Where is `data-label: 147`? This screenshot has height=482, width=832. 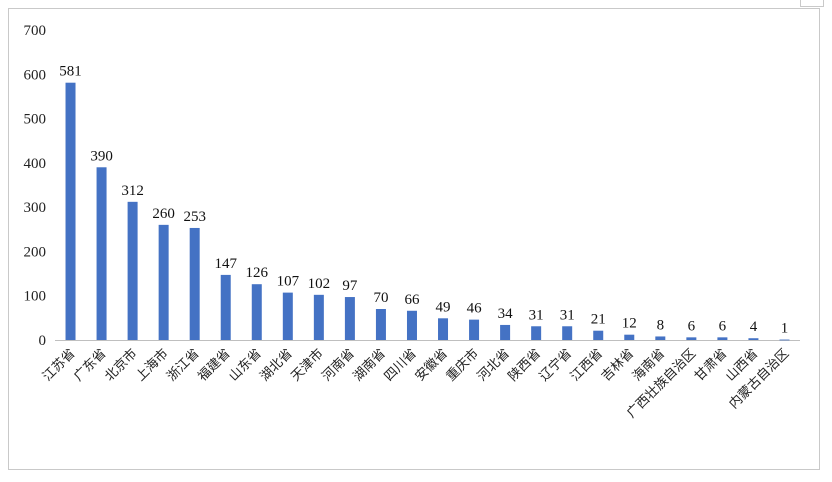
data-label: 147 is located at coordinates (225, 264).